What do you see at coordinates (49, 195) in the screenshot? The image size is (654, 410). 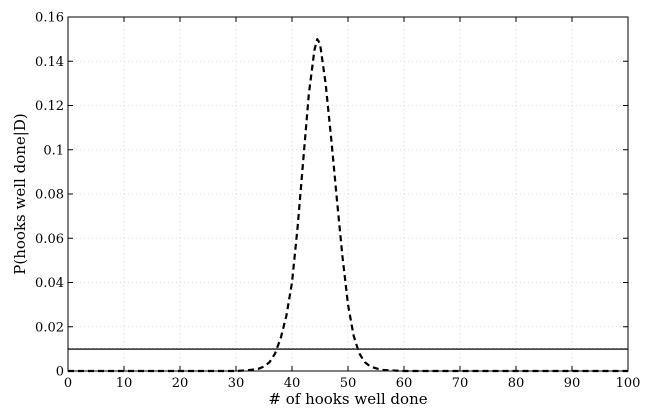 I see `y-tick-label-4: 0.08` at bounding box center [49, 195].